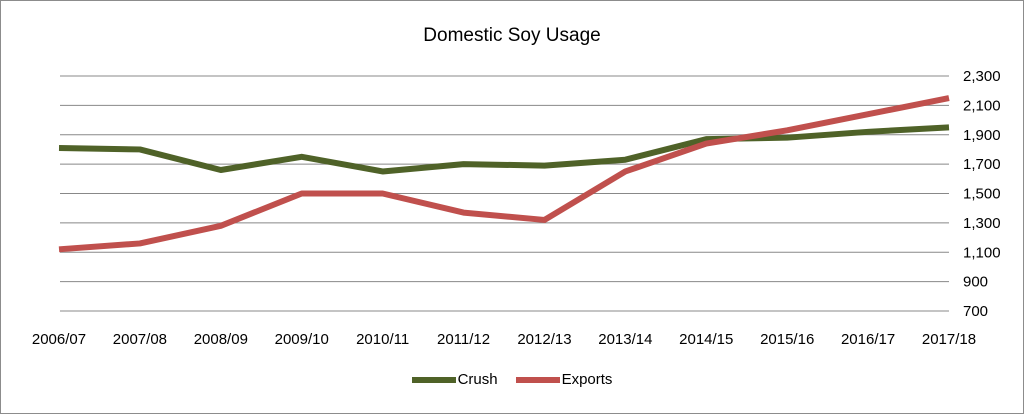 This screenshot has height=414, width=1024. Describe the element at coordinates (512, 35) in the screenshot. I see `chart-title: Domestic Soy Usage` at that location.